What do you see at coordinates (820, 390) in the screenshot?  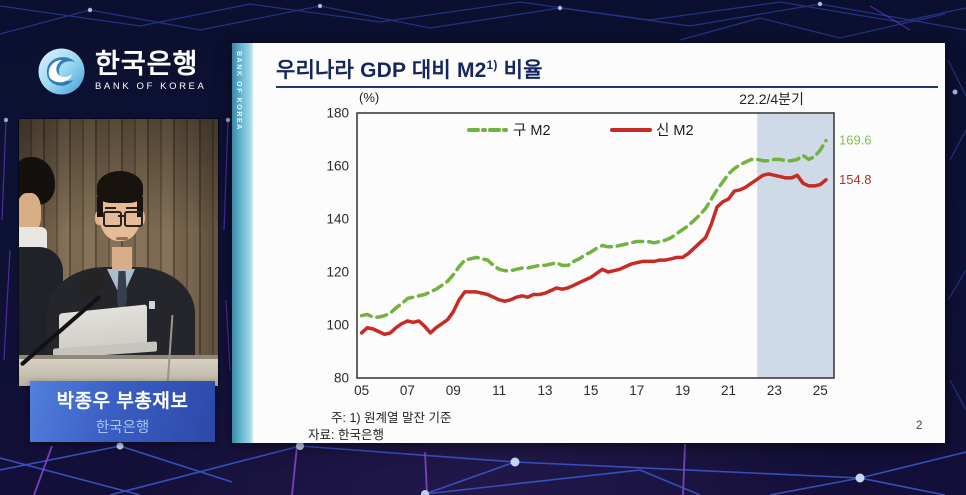 I see `svg-text: 25` at bounding box center [820, 390].